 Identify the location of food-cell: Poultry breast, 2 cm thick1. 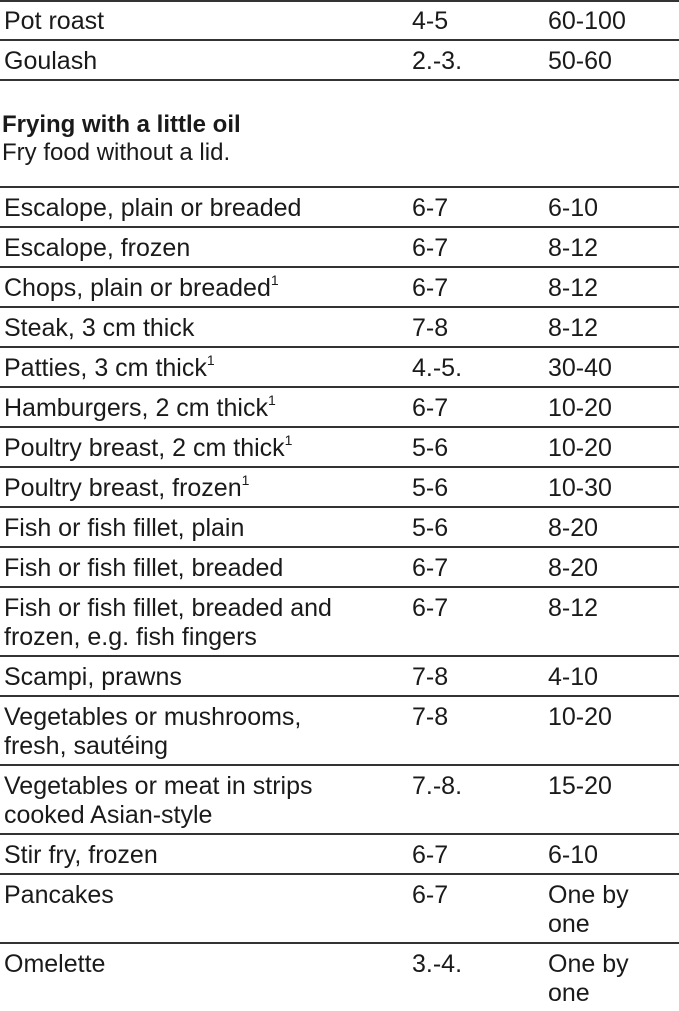
(203, 447).